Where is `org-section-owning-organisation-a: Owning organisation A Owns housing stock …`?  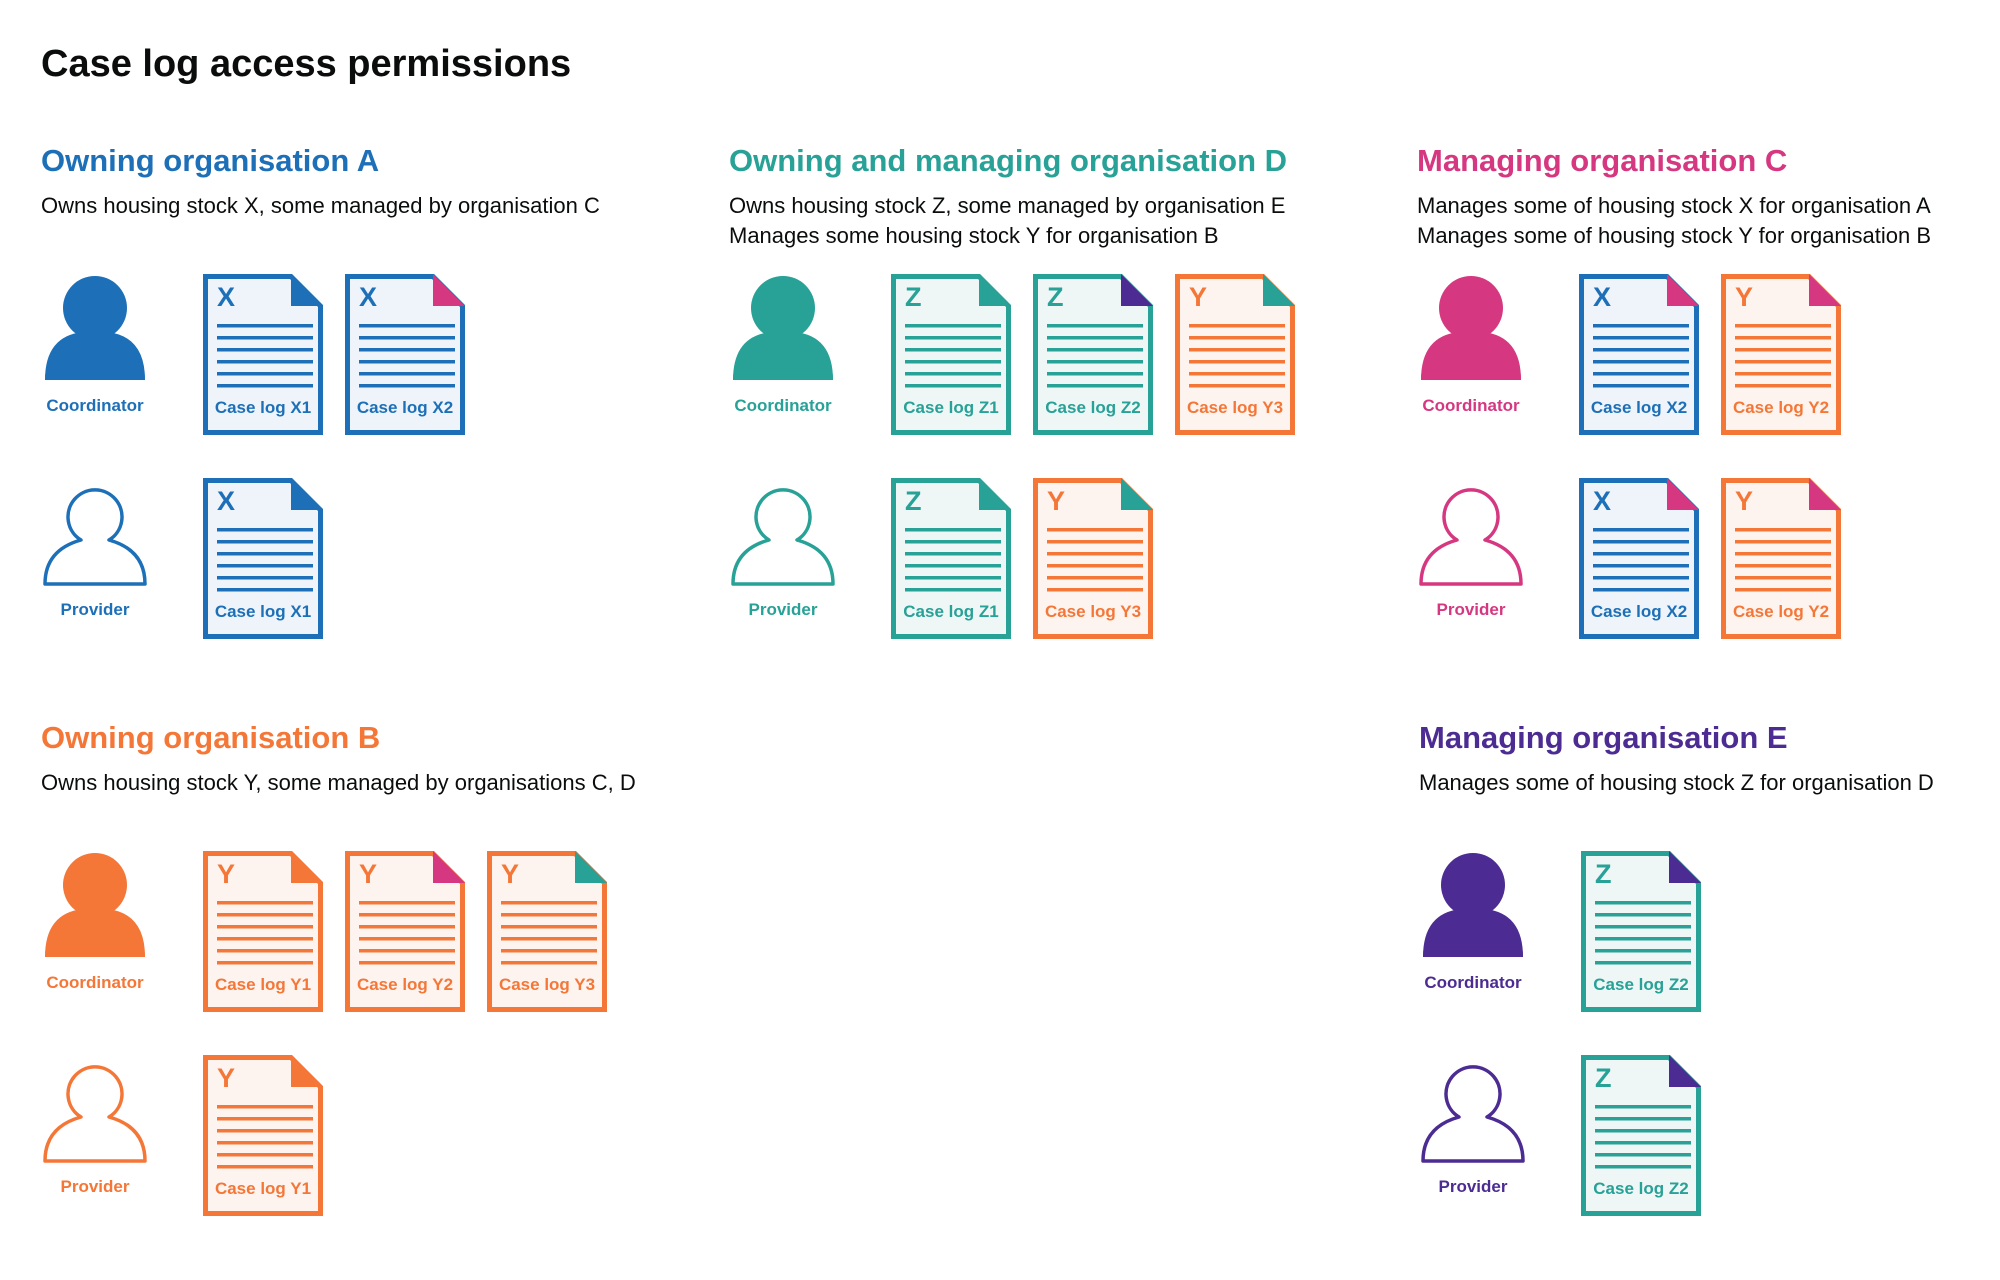 org-section-owning-organisation-a: Owning organisation A Owns housing stock … is located at coordinates (371, 421).